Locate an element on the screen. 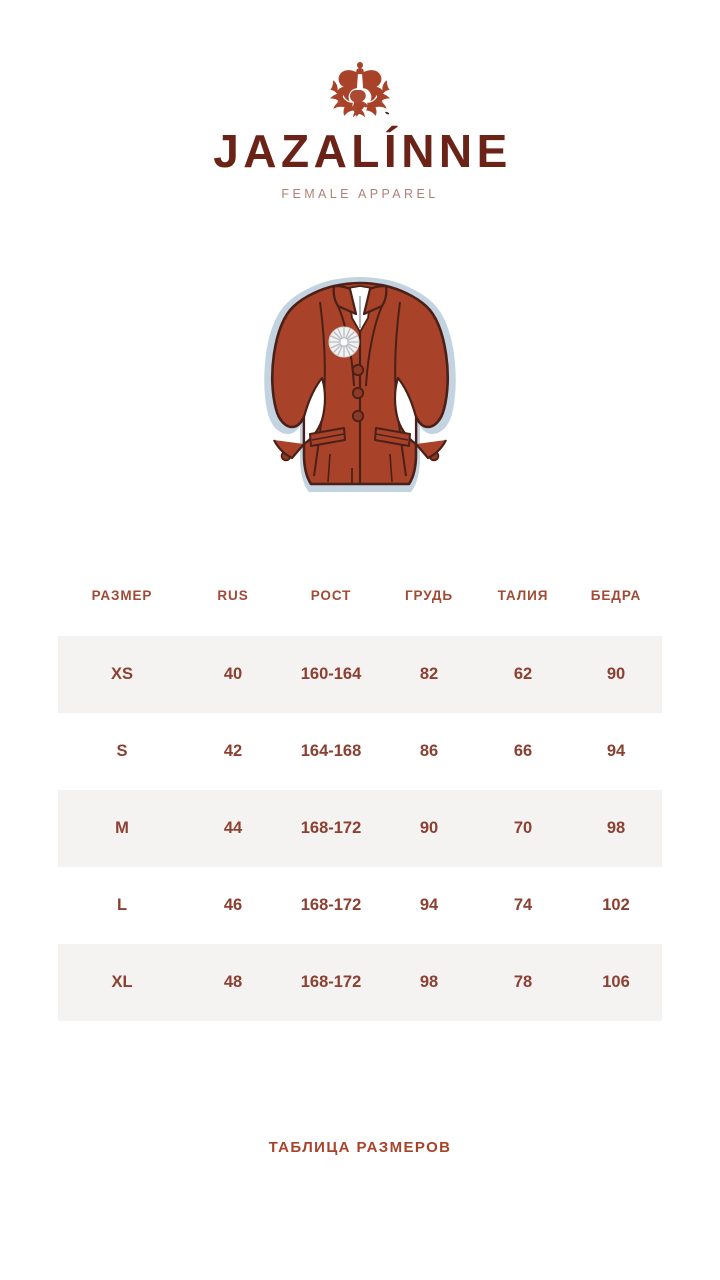  table-row: L 46 168-172 94 74 102 is located at coordinates (360, 905).